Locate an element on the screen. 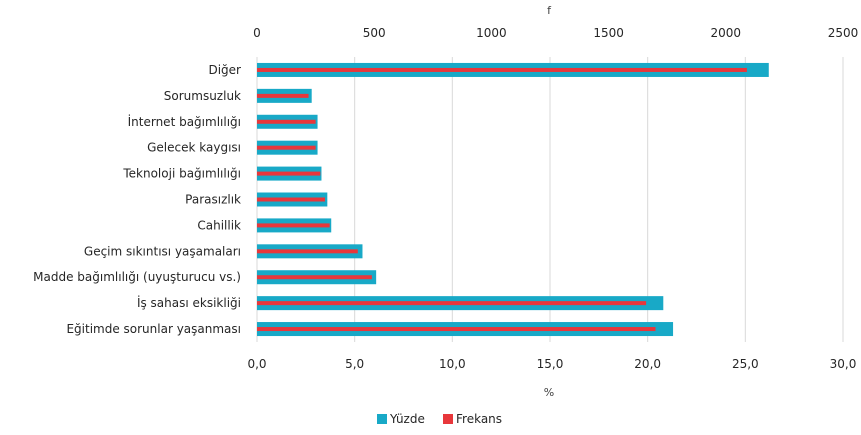  bottom-axis-title: % is located at coordinates (549, 392).